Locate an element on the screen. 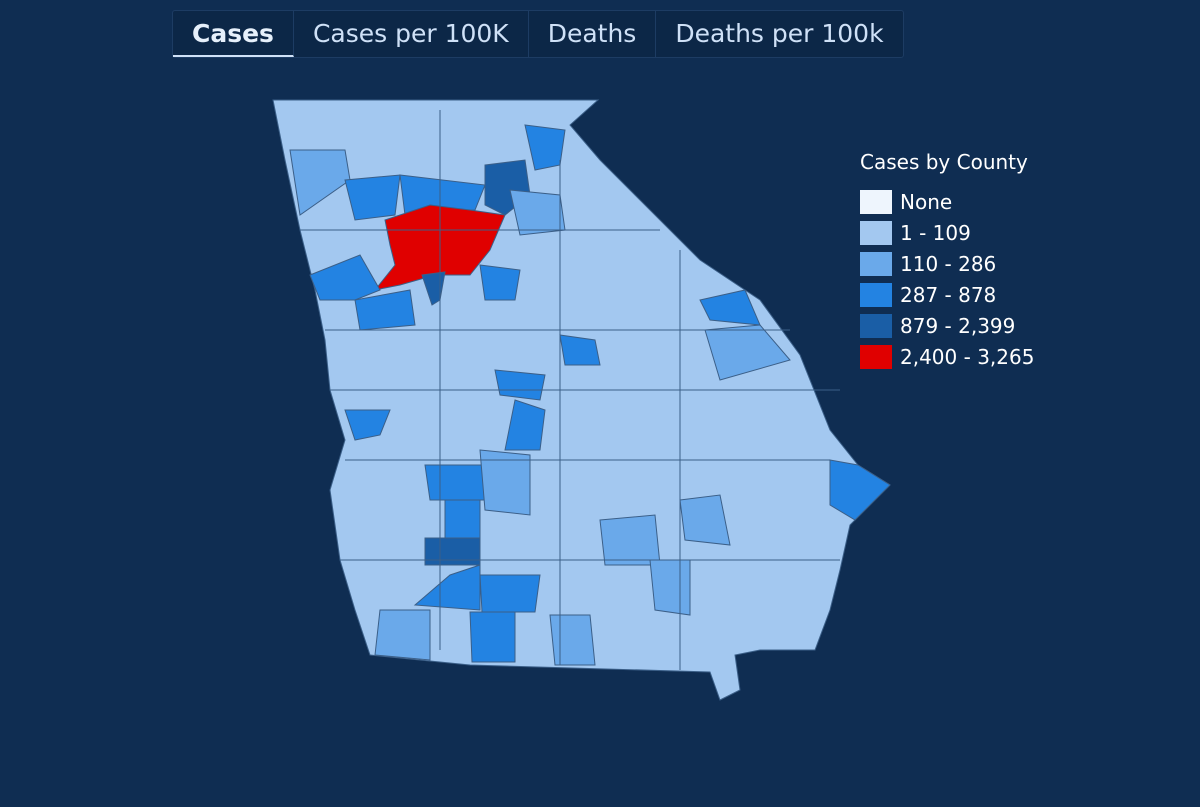 This screenshot has width=1200, height=807. tab: Cases is located at coordinates (233, 34).